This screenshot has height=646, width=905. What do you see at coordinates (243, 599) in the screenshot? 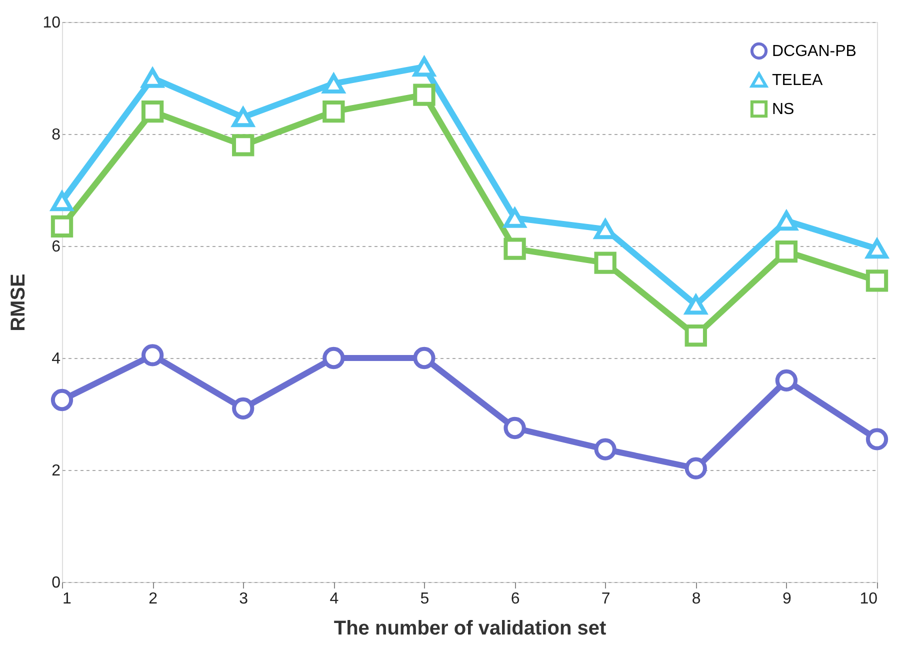
I see `x-tick-label: 3` at bounding box center [243, 599].